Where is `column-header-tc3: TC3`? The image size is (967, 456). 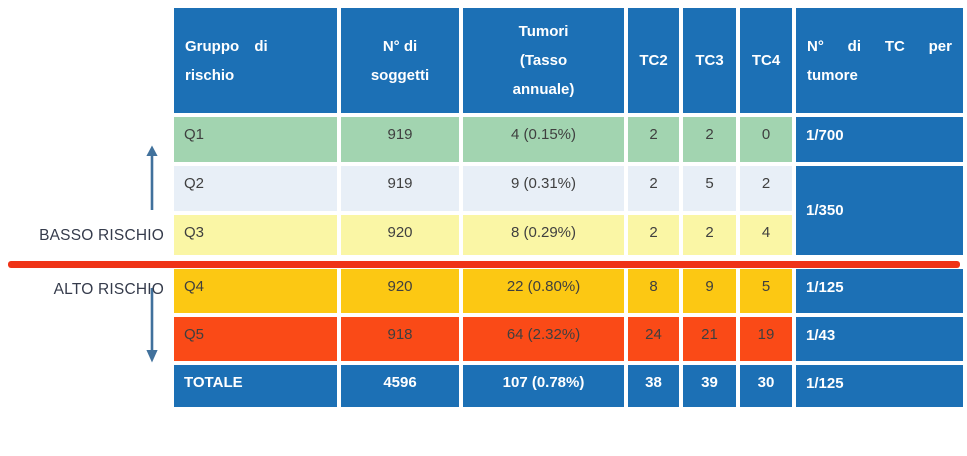
column-header-tc3: TC3 is located at coordinates (709, 60).